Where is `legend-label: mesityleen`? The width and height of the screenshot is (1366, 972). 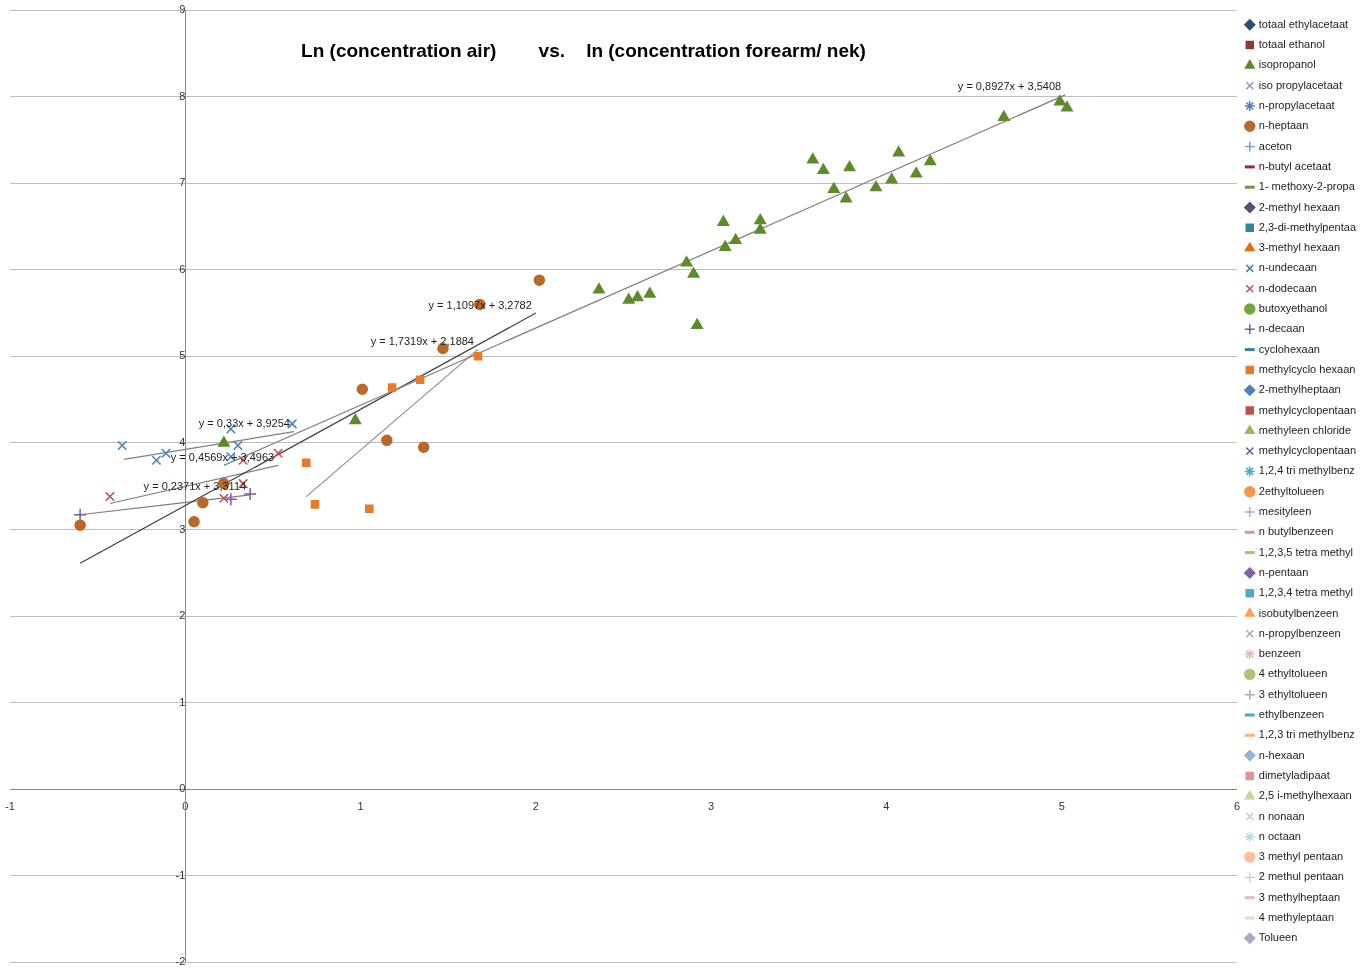 legend-label: mesityleen is located at coordinates (1285, 511).